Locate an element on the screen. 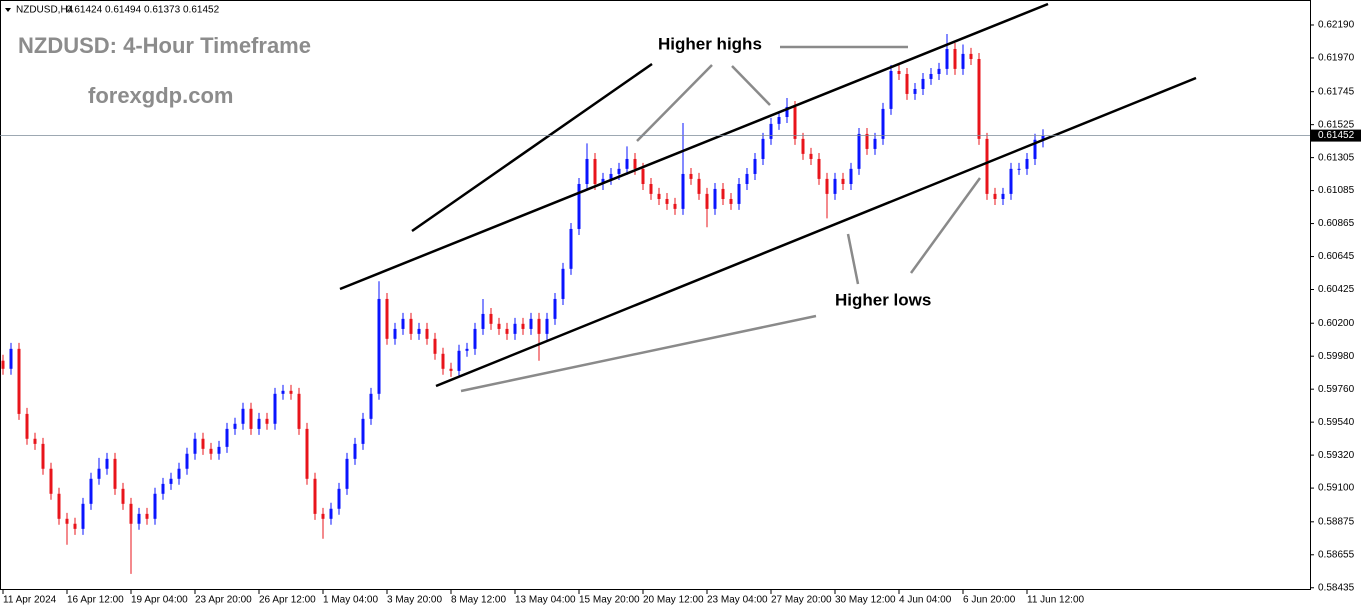 The height and width of the screenshot is (611, 1362). annotation: Higher highs is located at coordinates (710, 43).